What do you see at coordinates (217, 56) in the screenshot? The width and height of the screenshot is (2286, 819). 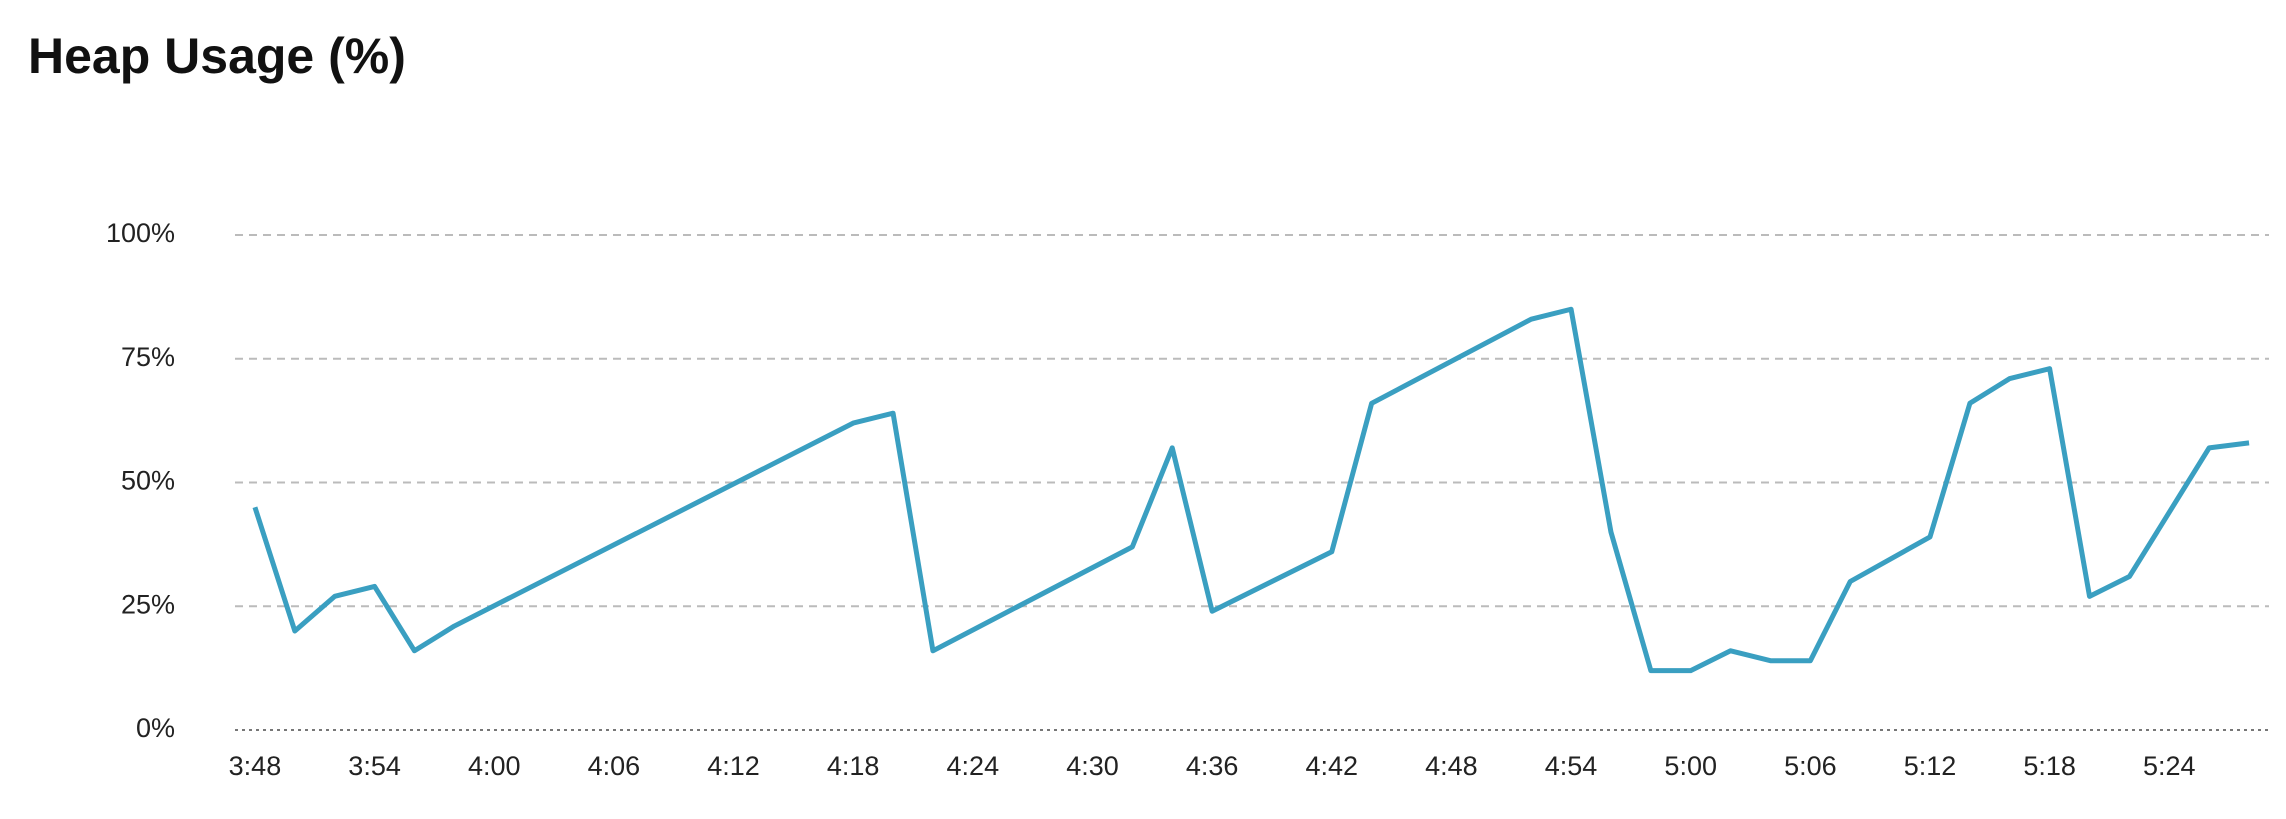 I see `chart-title: Heap Usage (%)` at bounding box center [217, 56].